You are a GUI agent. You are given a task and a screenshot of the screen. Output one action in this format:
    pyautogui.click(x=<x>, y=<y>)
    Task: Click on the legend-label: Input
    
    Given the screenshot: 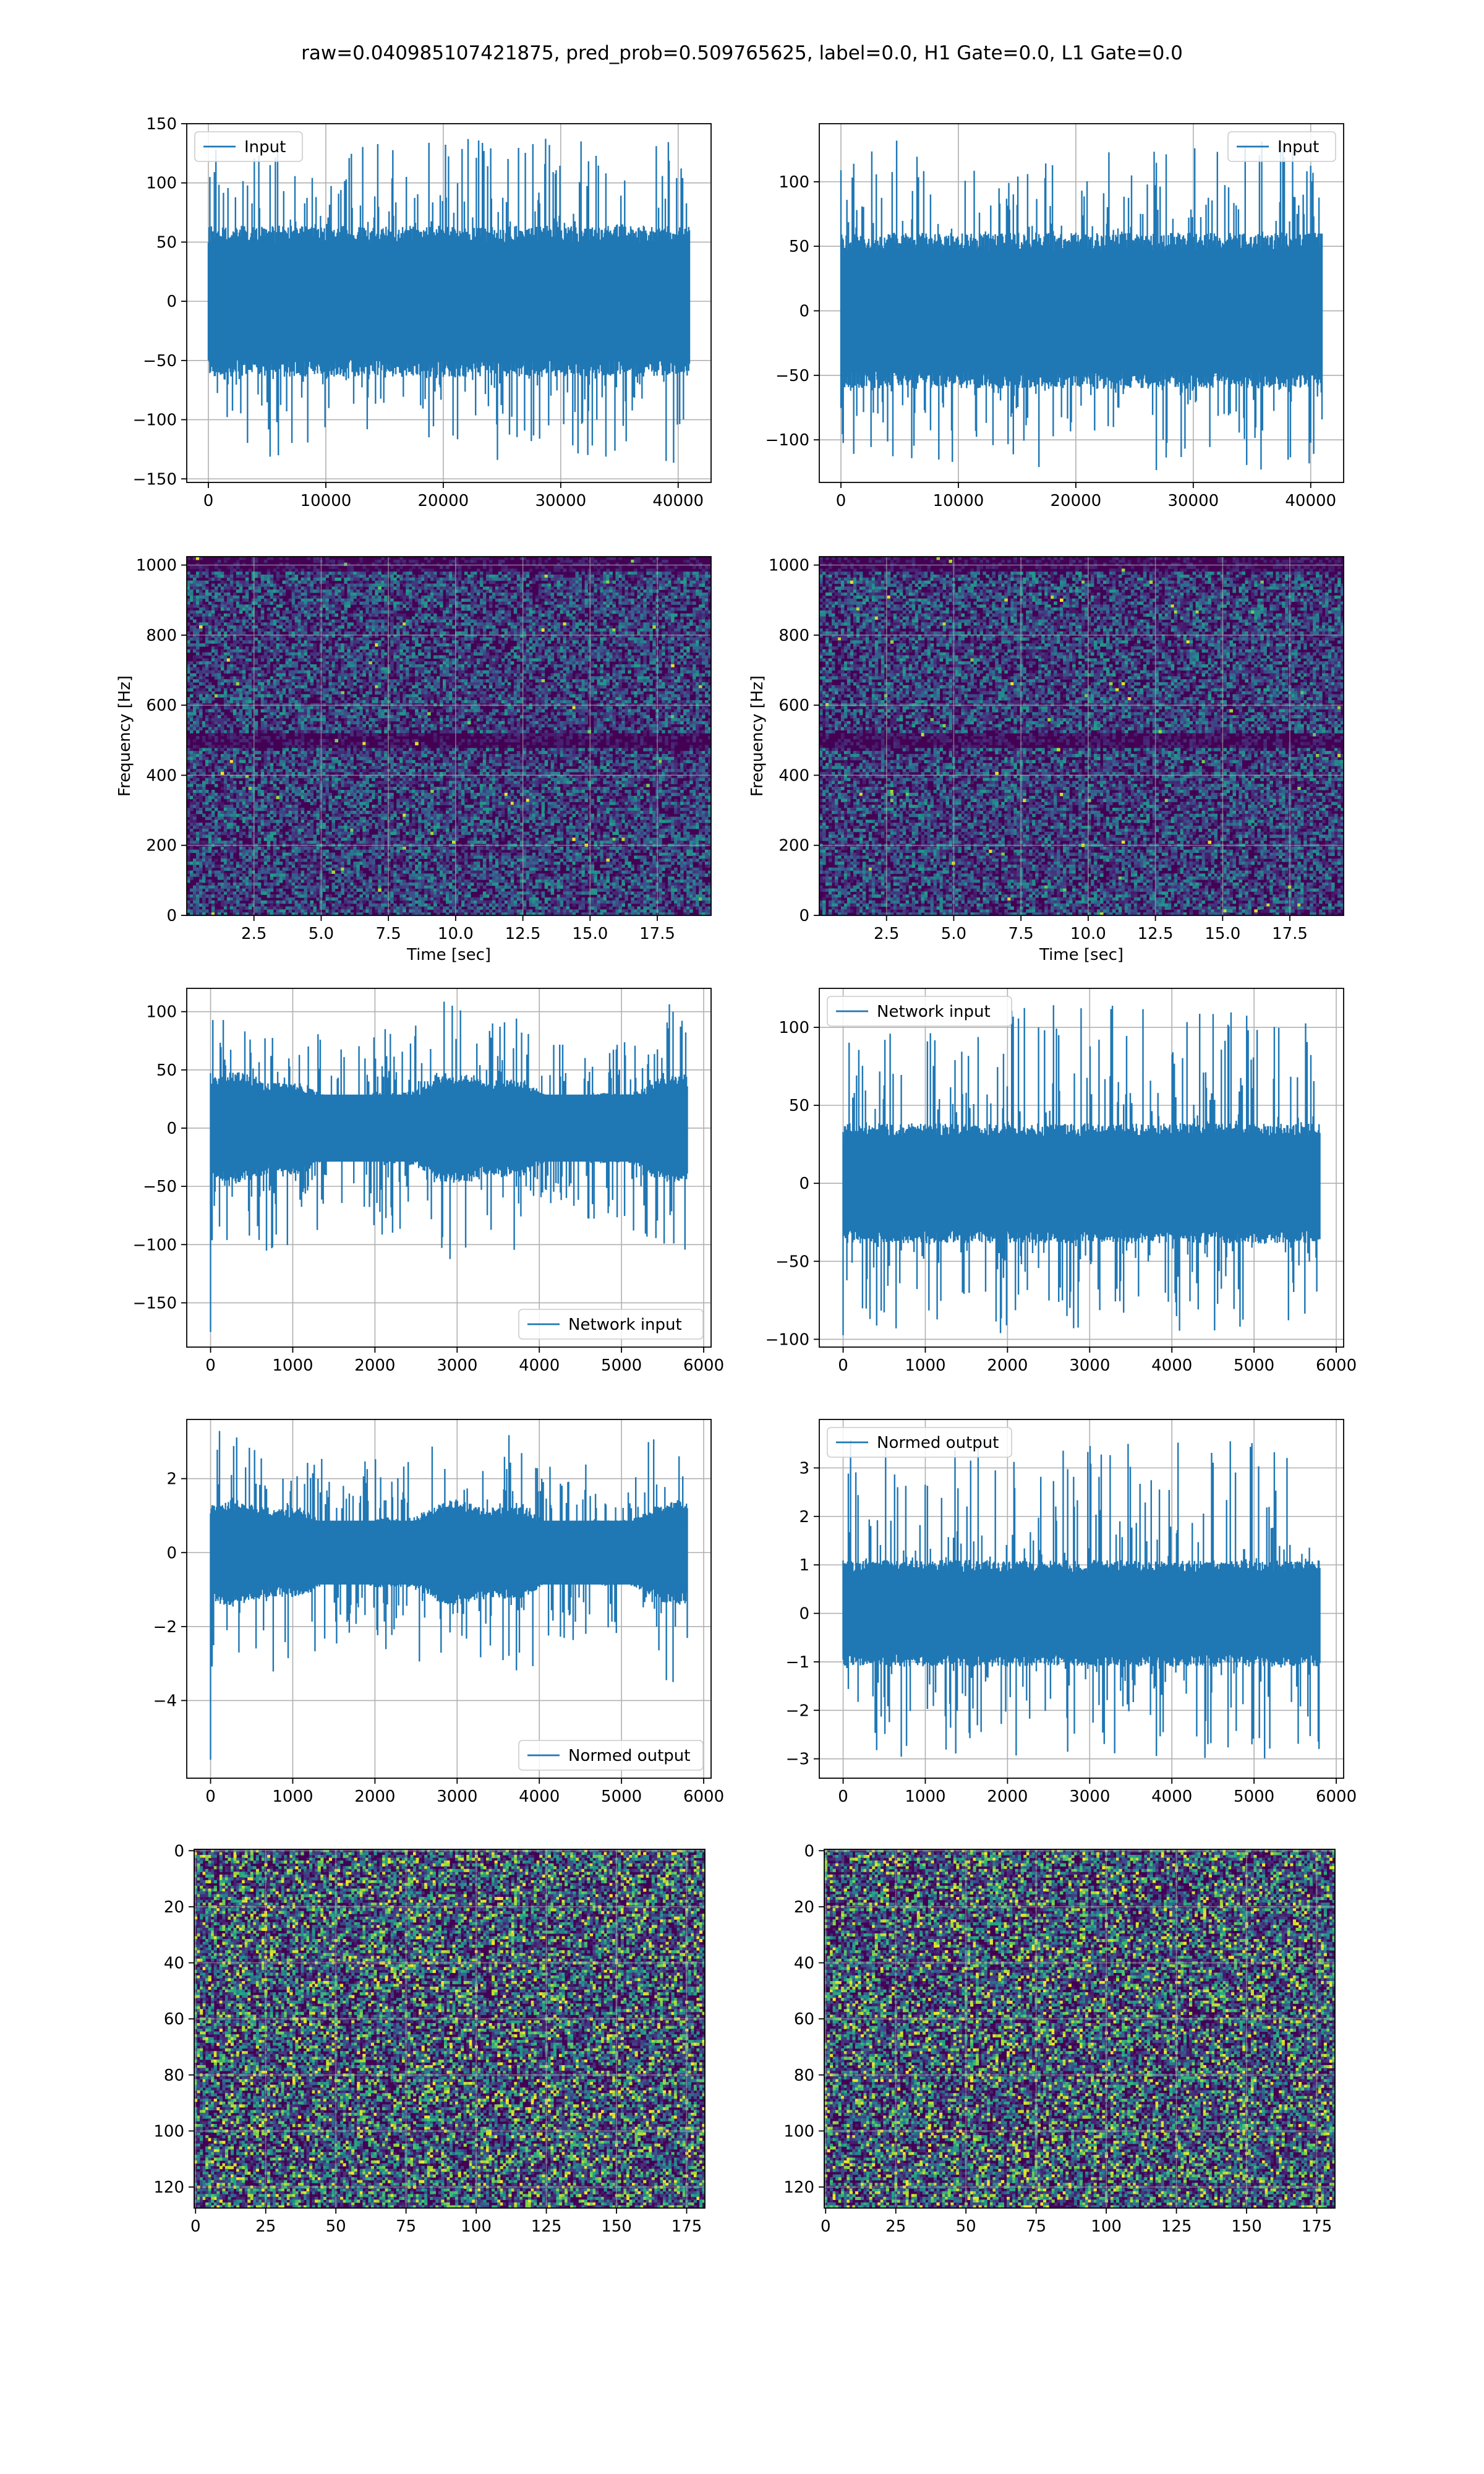 What is the action you would take?
    pyautogui.click(x=265, y=147)
    